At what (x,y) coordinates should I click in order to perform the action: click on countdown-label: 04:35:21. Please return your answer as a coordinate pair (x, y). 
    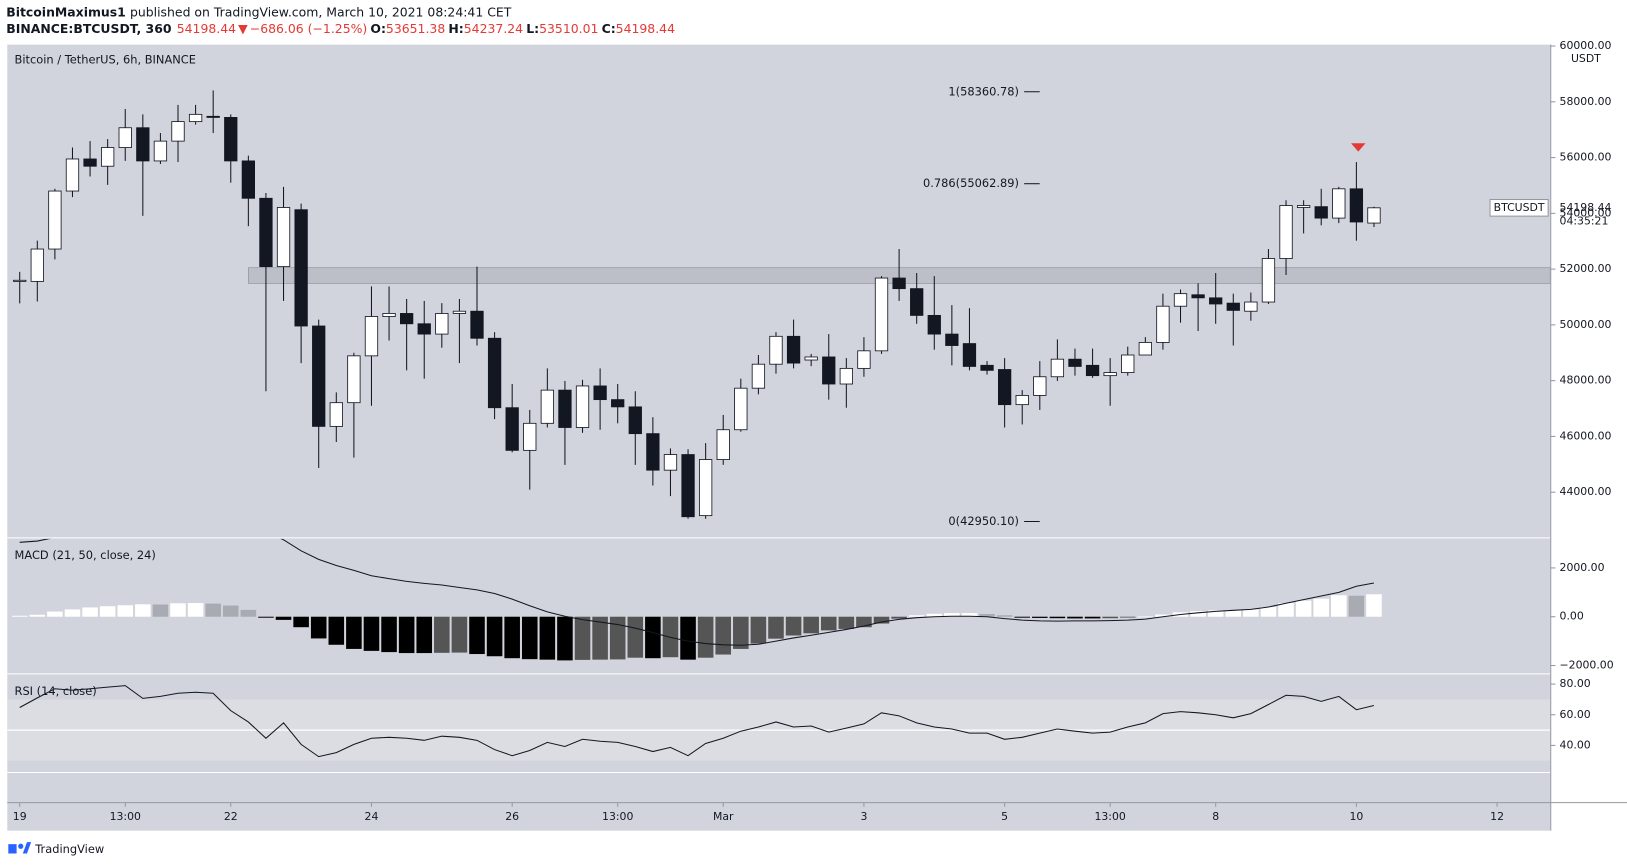
    Looking at the image, I should click on (1584, 220).